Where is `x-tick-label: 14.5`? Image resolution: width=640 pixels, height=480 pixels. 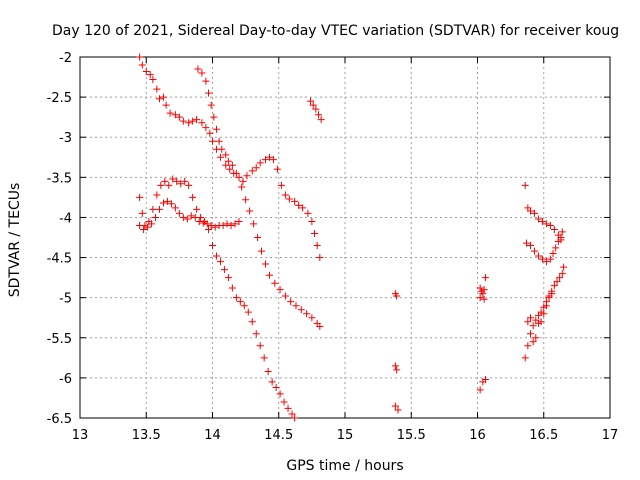
x-tick-label: 14.5 is located at coordinates (278, 435).